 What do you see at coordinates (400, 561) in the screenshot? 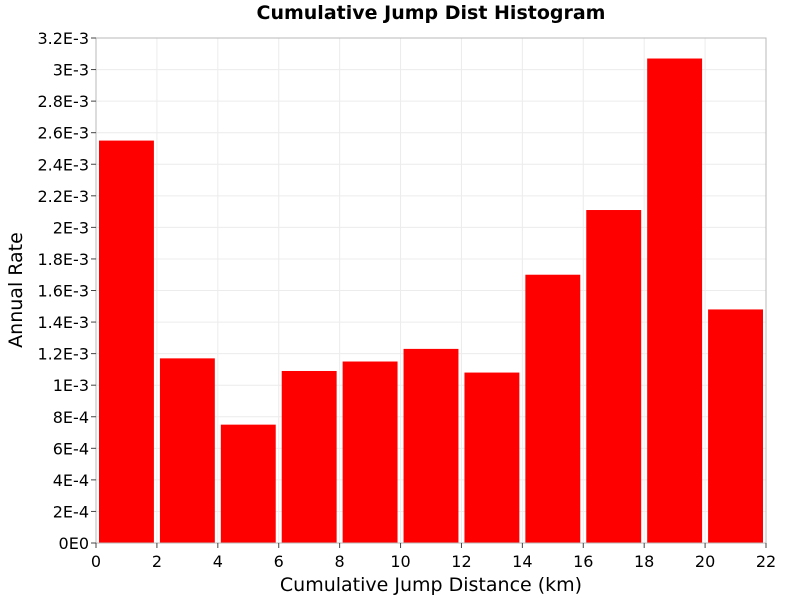
I see `x-tick-label: 10` at bounding box center [400, 561].